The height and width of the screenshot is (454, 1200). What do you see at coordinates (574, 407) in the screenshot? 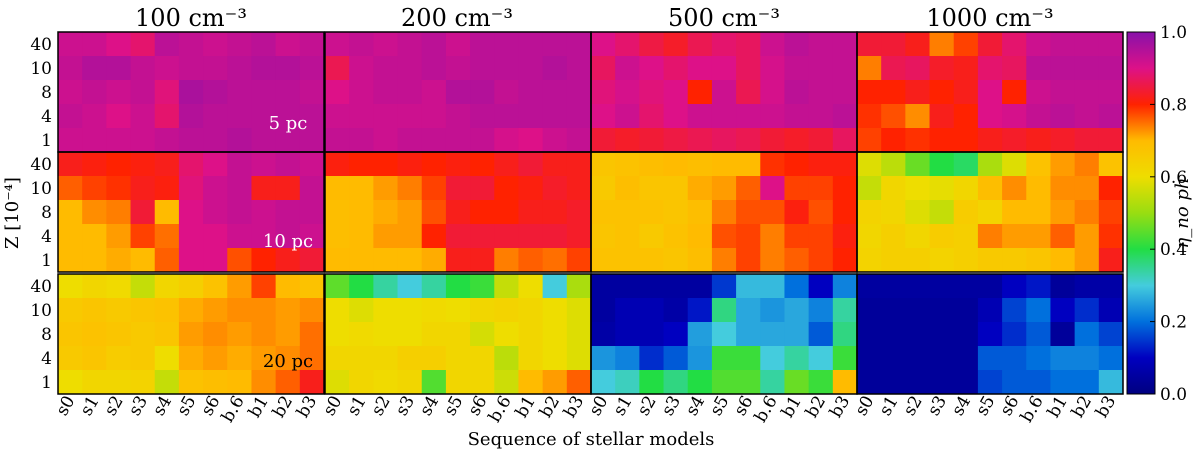
I see `x-tick-label: b3` at bounding box center [574, 407].